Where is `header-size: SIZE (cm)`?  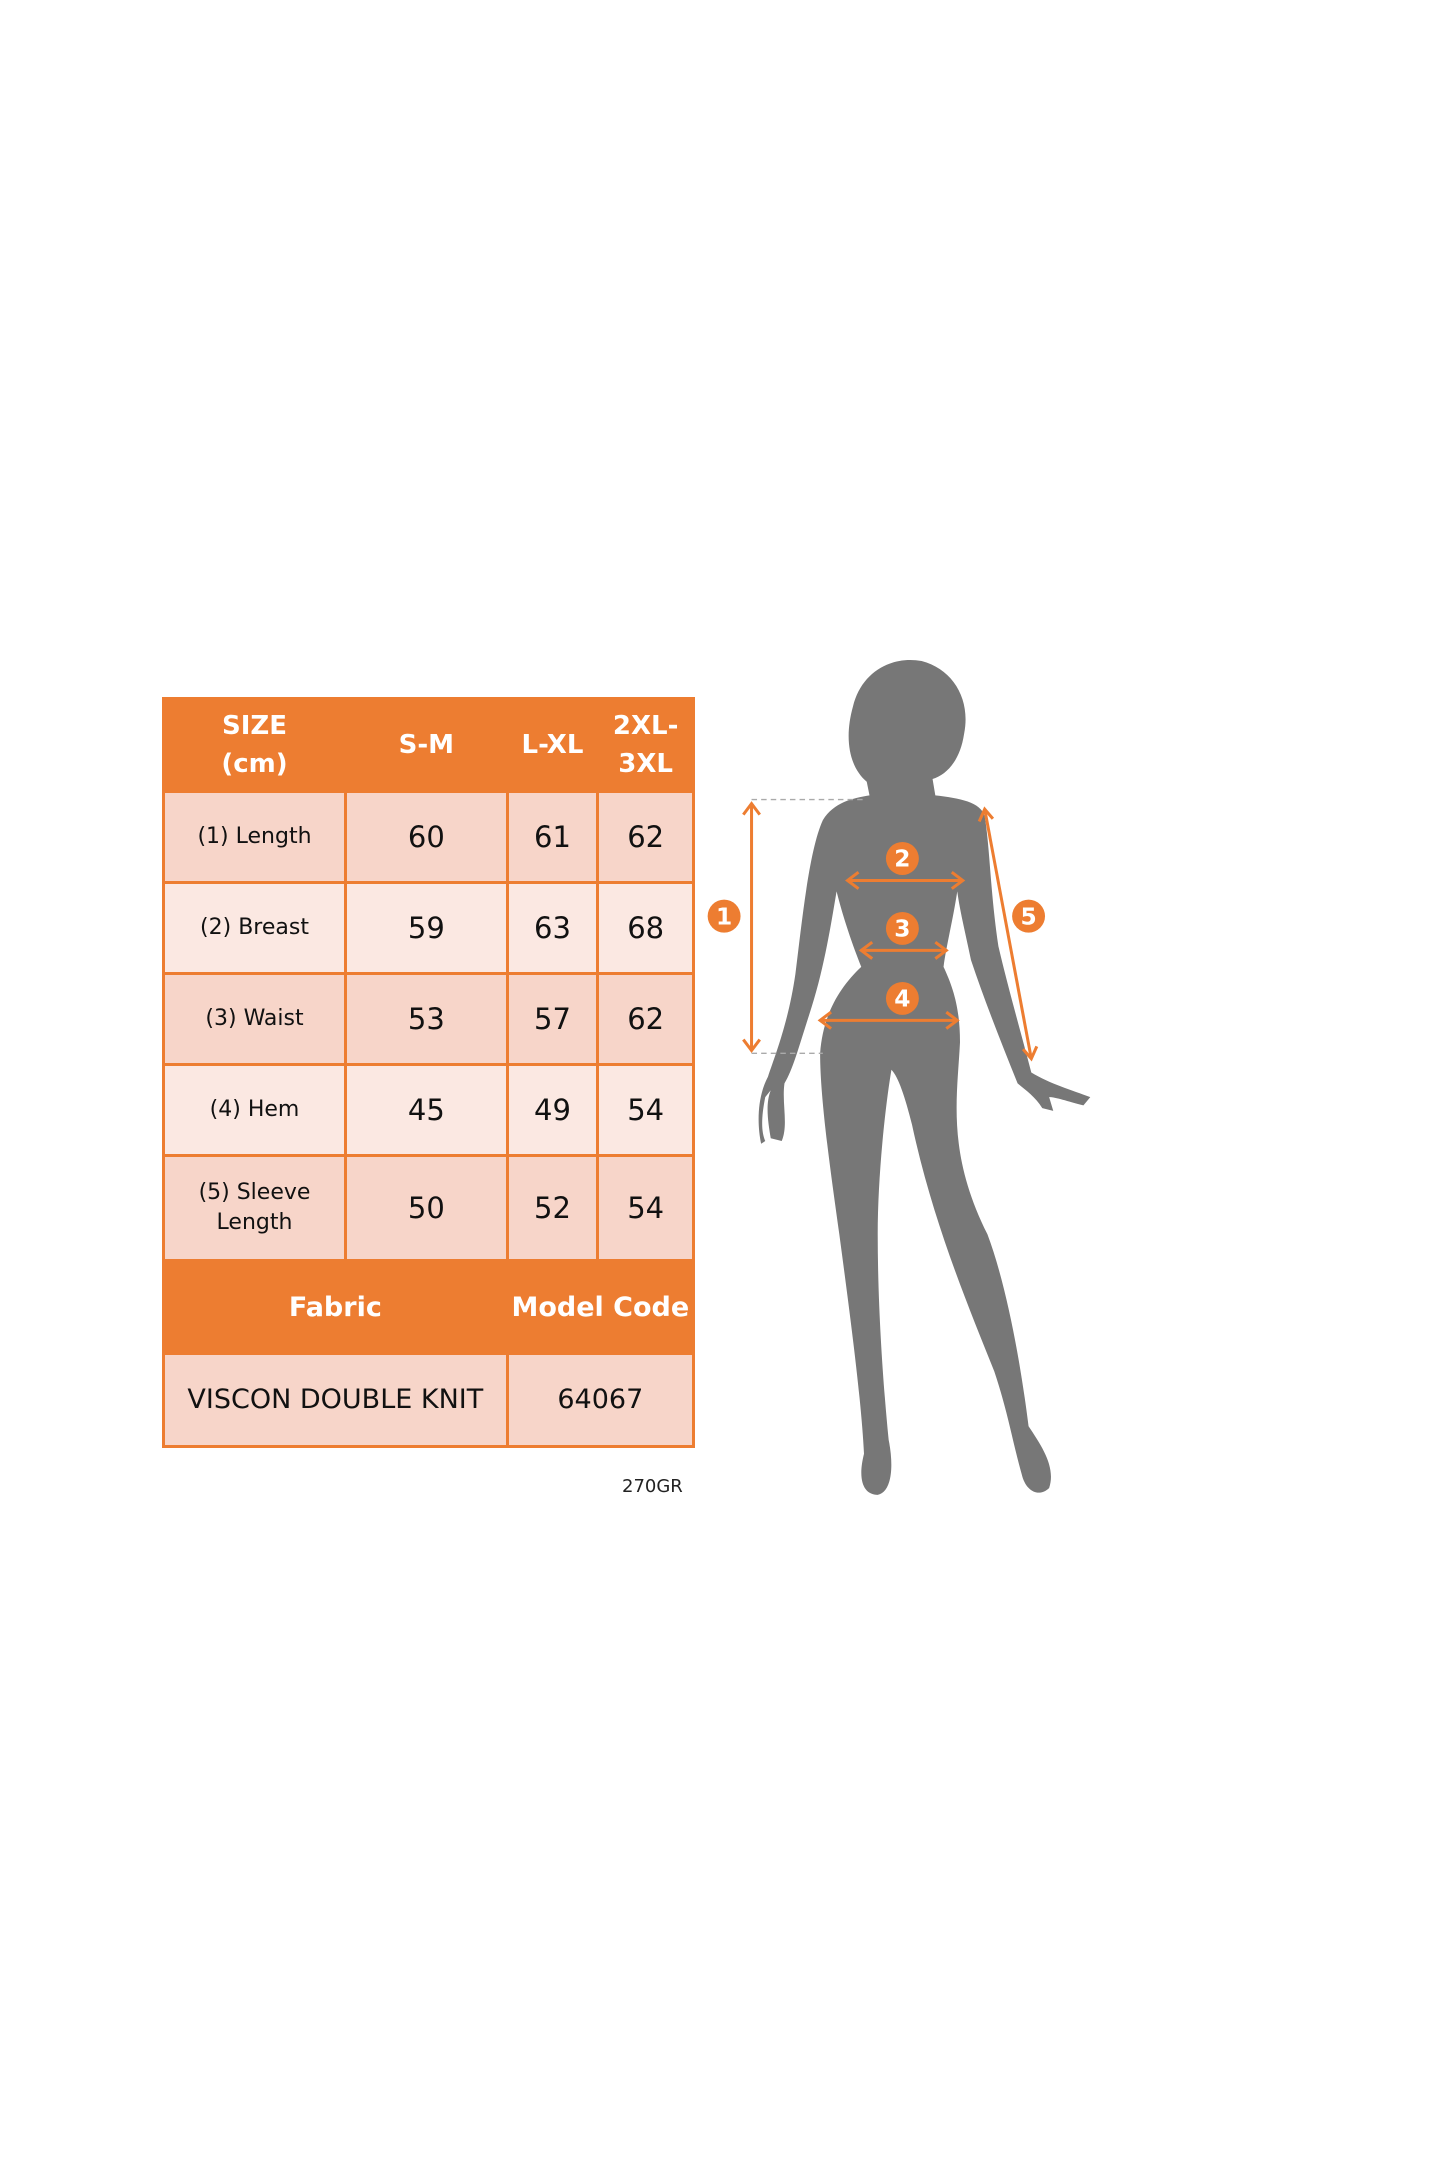 header-size: SIZE (cm) is located at coordinates (254, 745).